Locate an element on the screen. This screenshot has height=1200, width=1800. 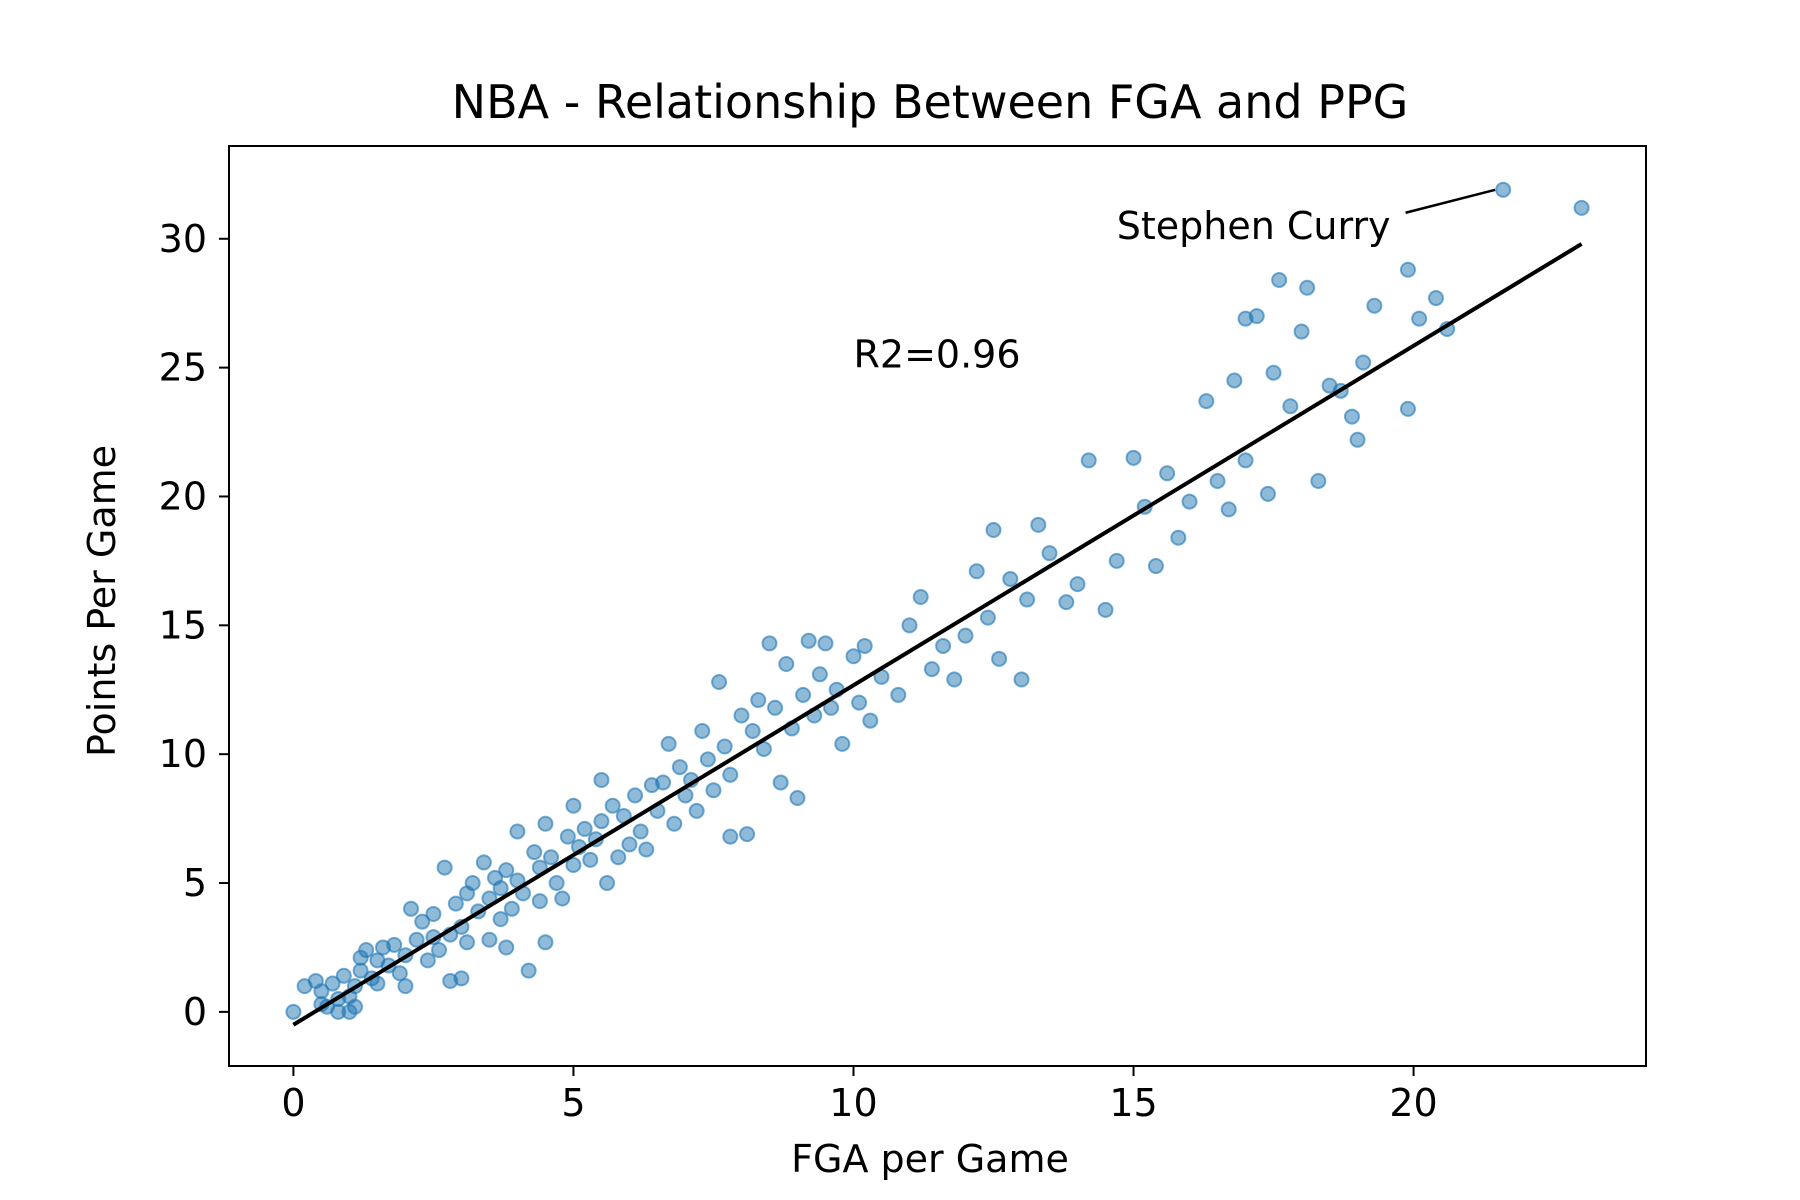
y-tick-label: 5 is located at coordinates (195, 883).